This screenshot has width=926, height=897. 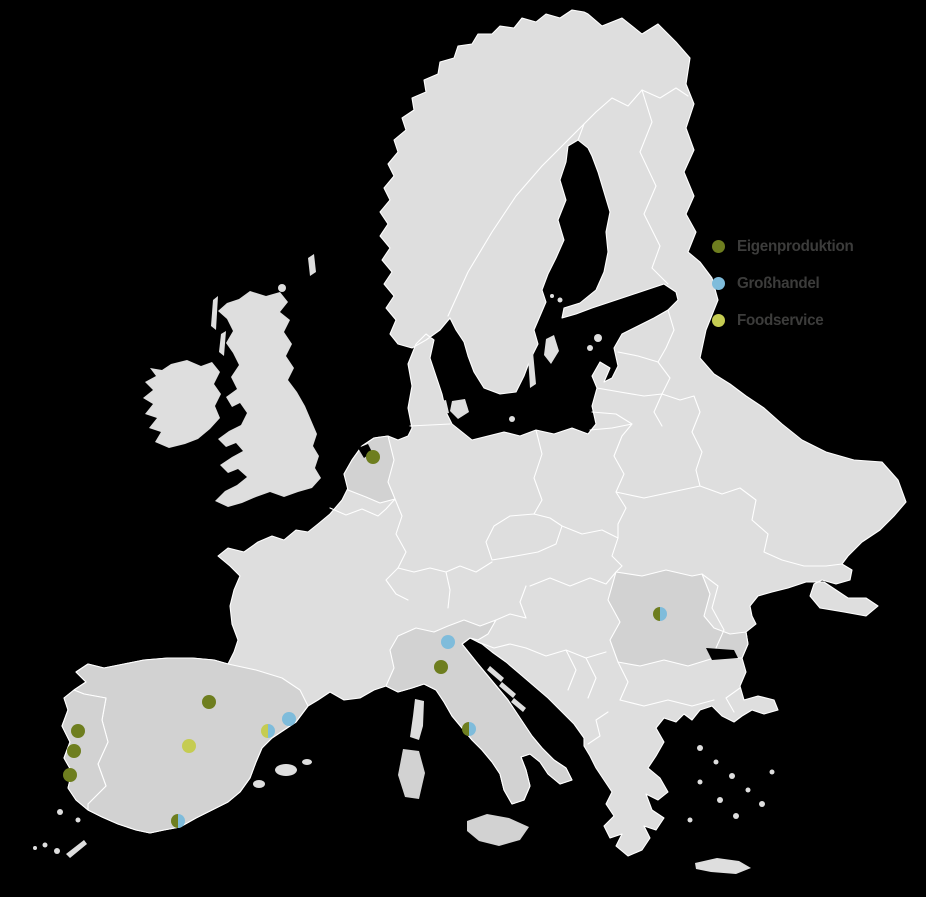 I want to click on border-poland-slovakia, so click(x=590, y=532).